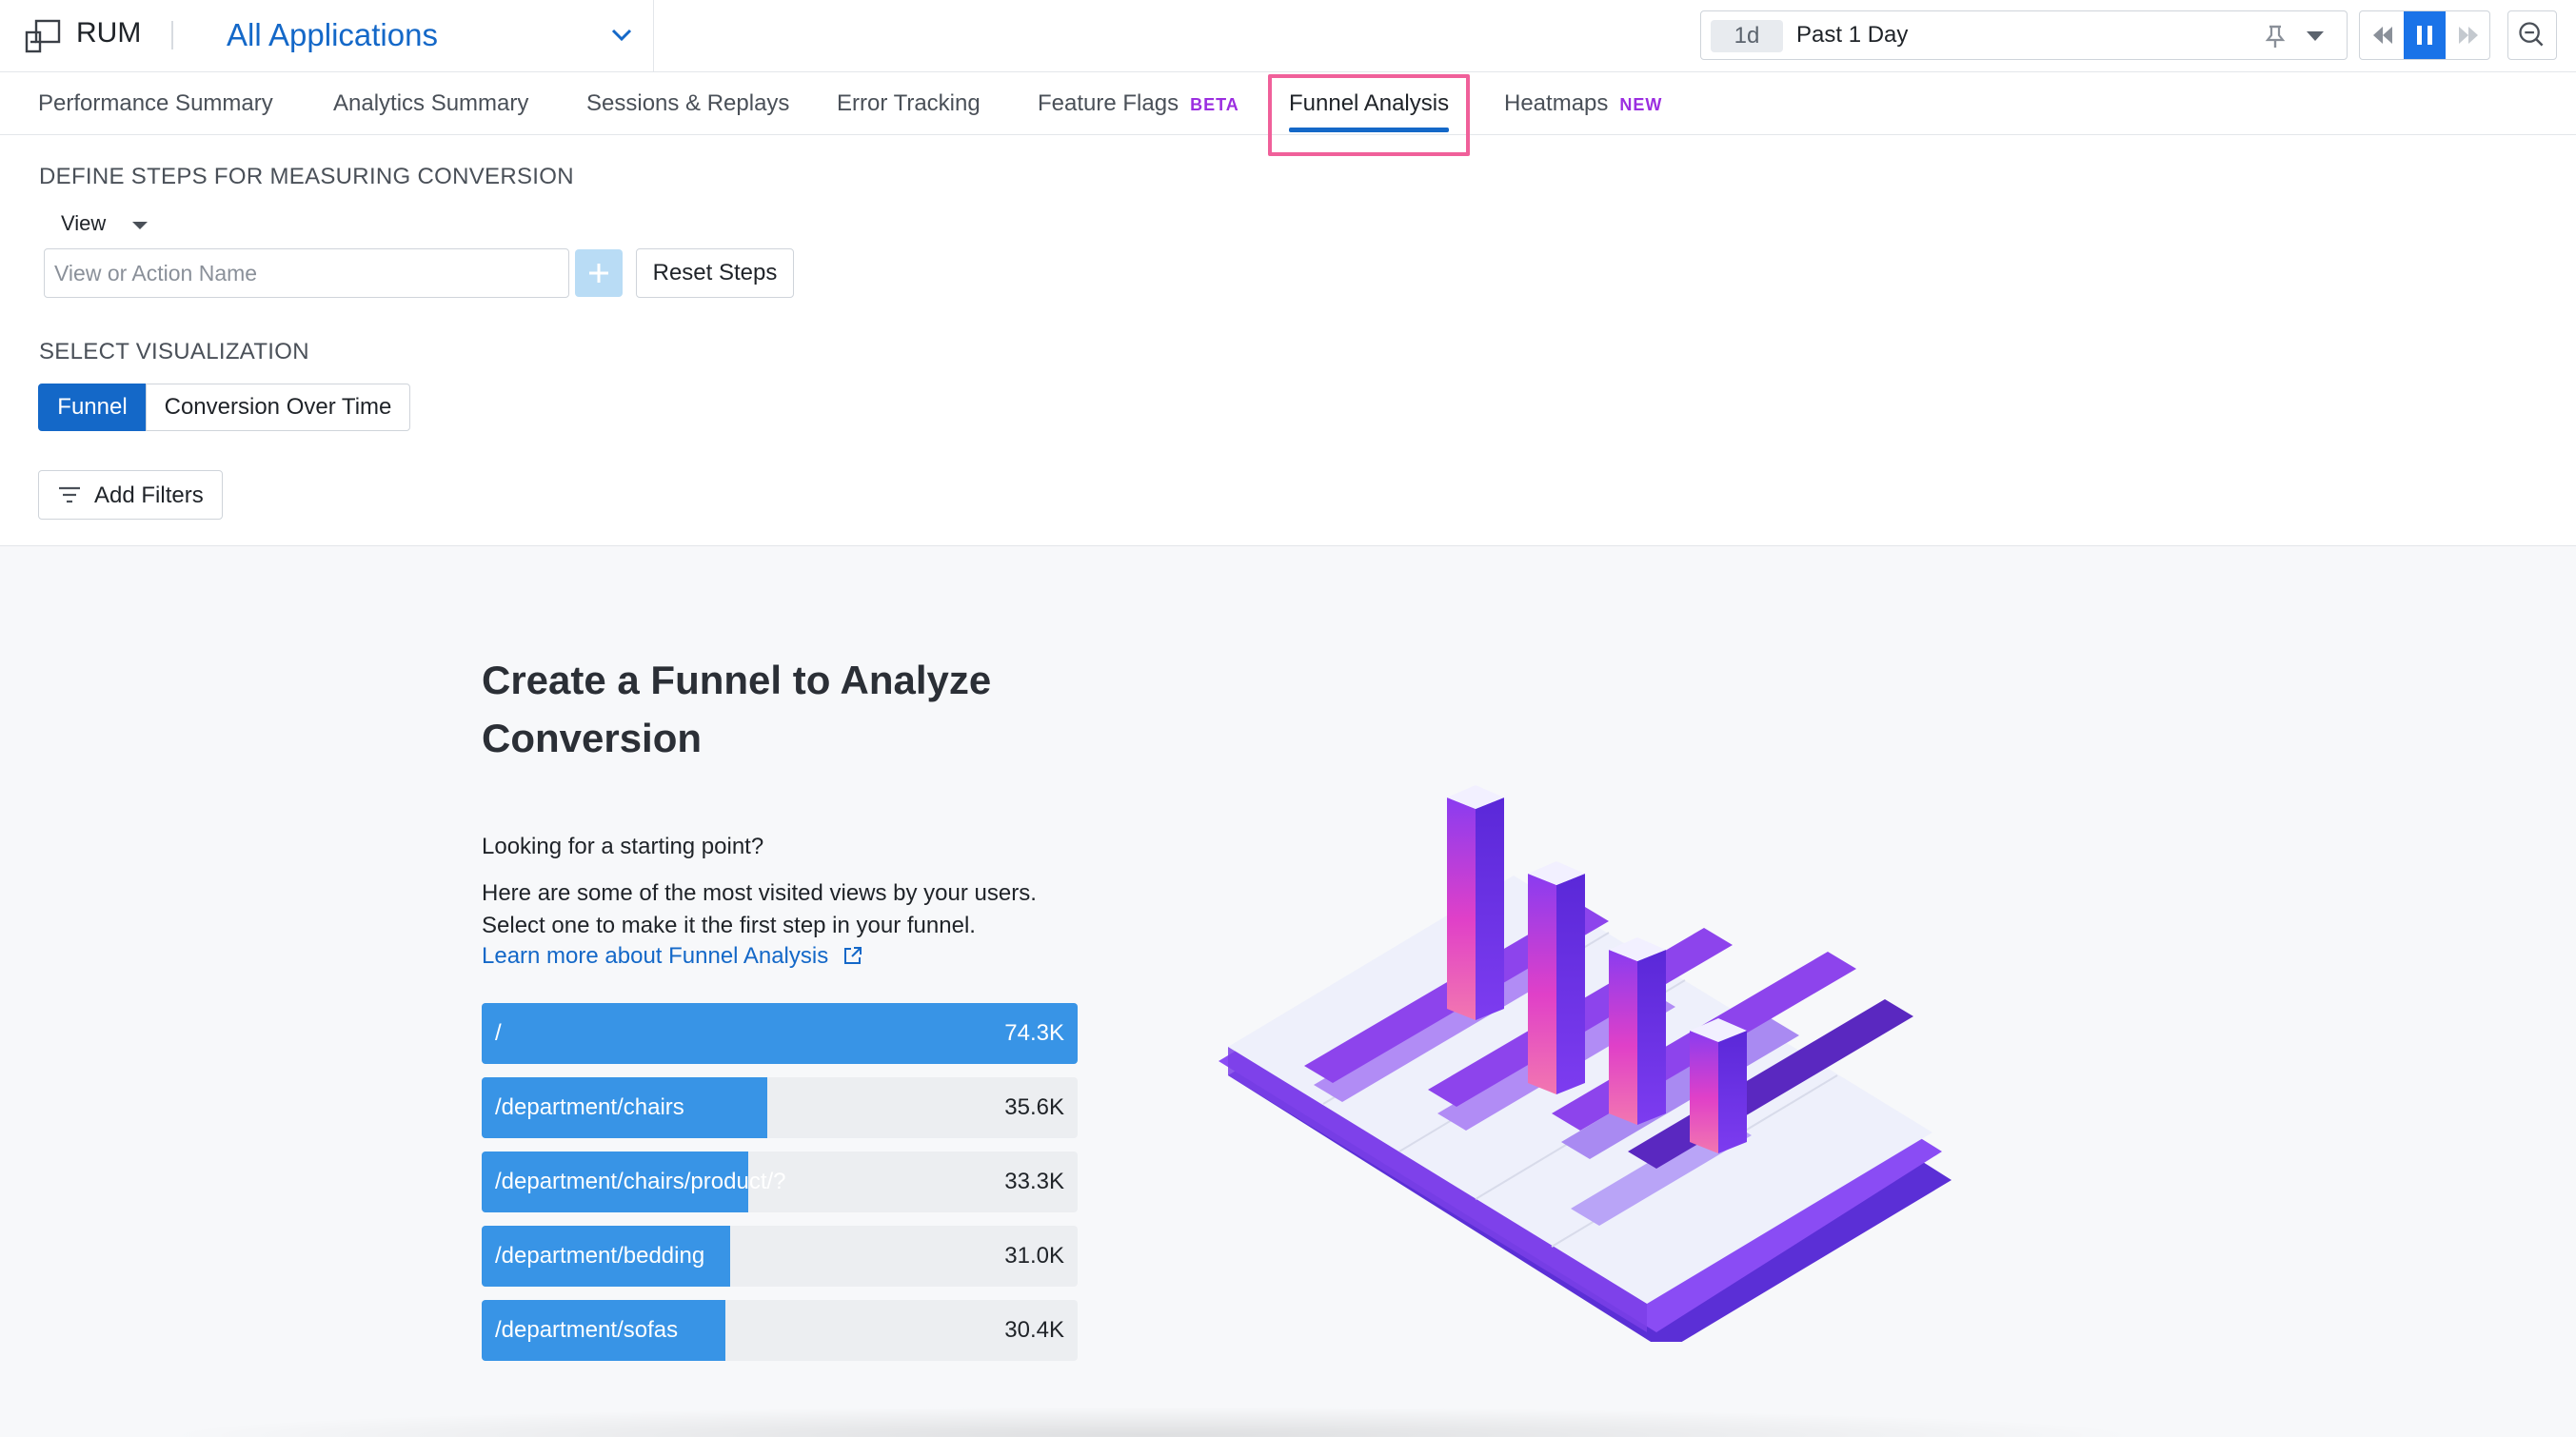 This screenshot has width=2576, height=1437. I want to click on view-row: /department/sofas 30.4K, so click(780, 1330).